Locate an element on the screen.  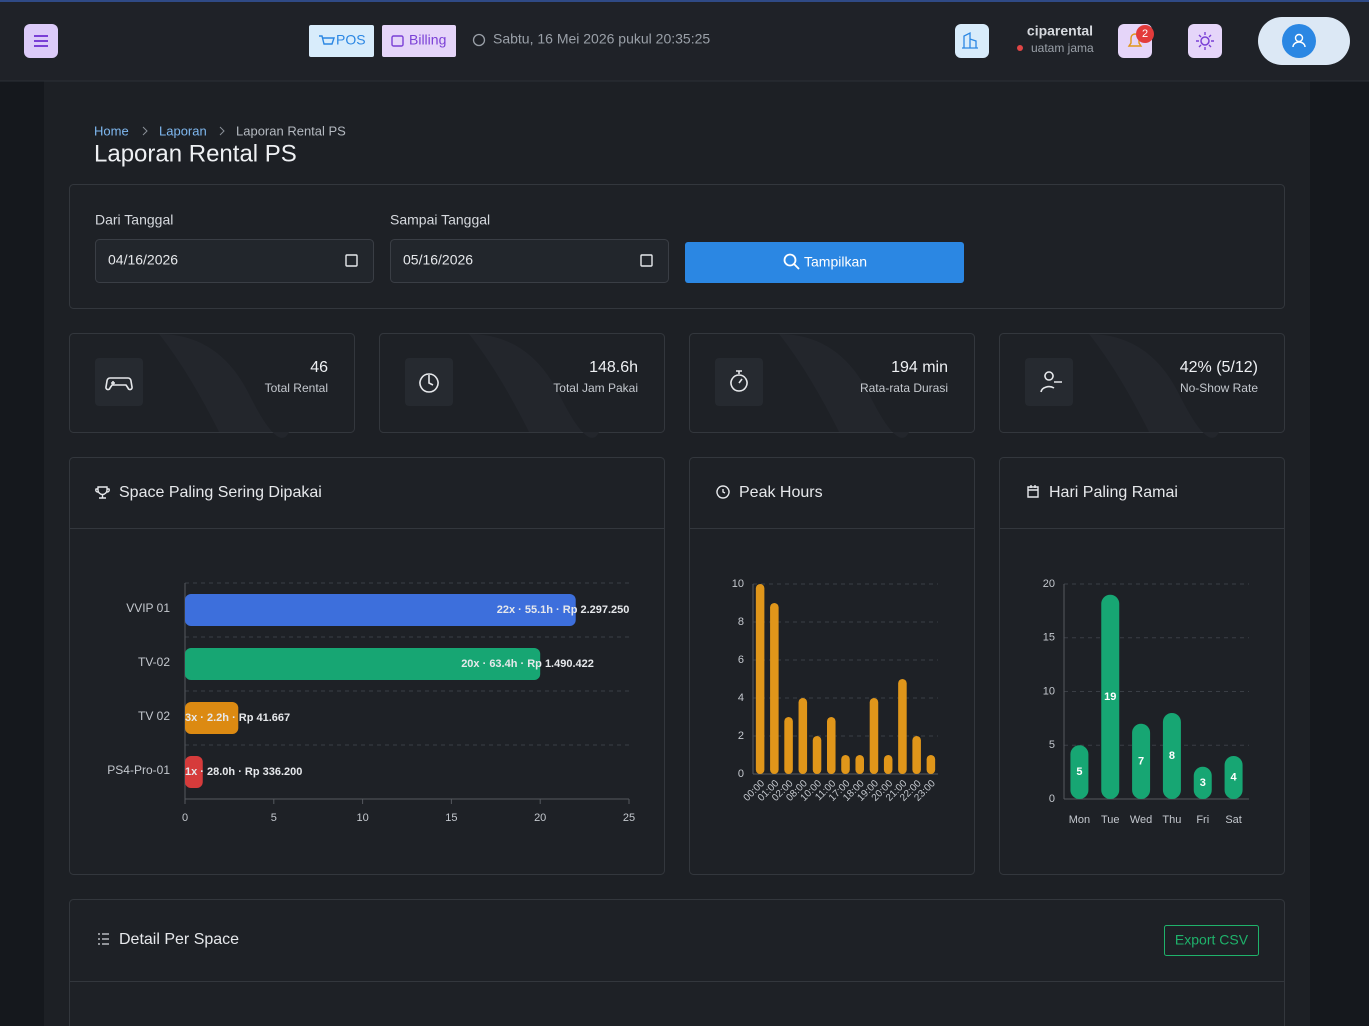
user-location: uatam jama is located at coordinates (1062, 48).